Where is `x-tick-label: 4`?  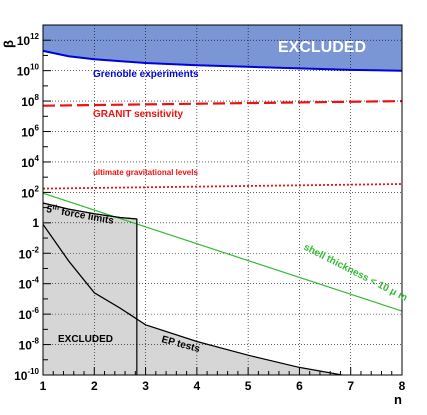 x-tick-label: 4 is located at coordinates (197, 386).